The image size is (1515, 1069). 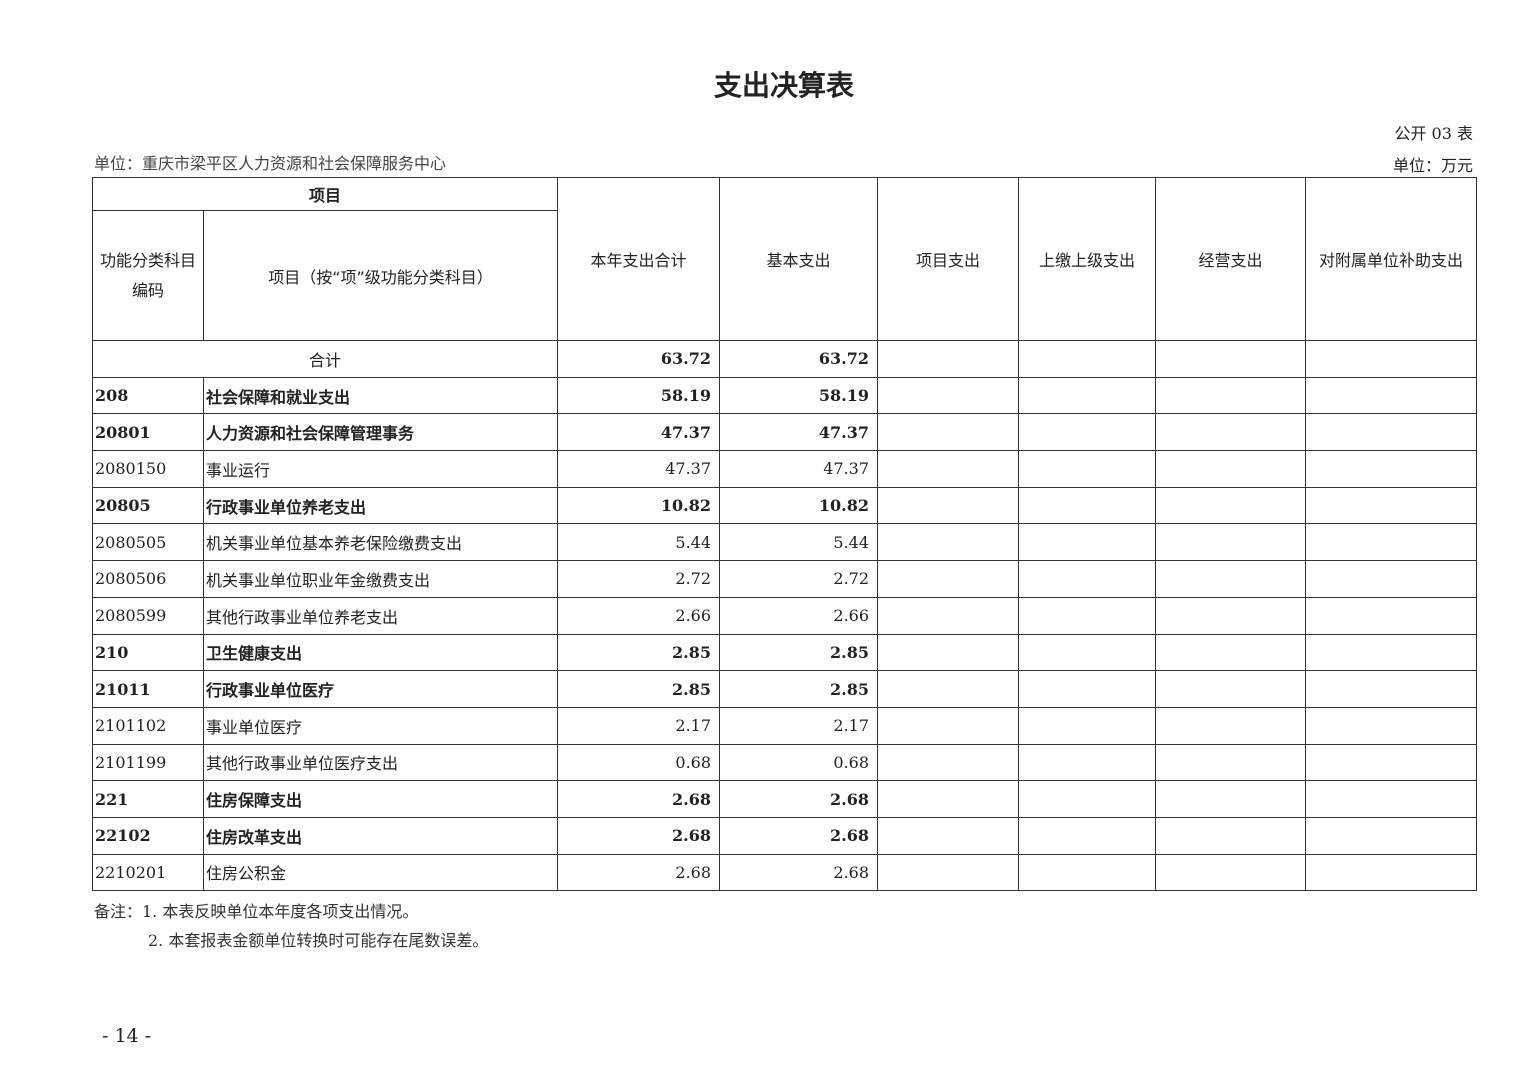 I want to click on row-name: 住房公积金, so click(x=380, y=872).